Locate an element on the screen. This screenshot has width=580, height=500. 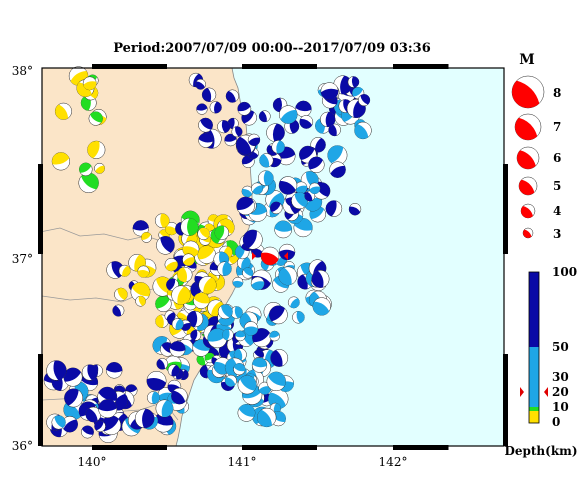
mag-label-6: 6 is located at coordinates (557, 158).